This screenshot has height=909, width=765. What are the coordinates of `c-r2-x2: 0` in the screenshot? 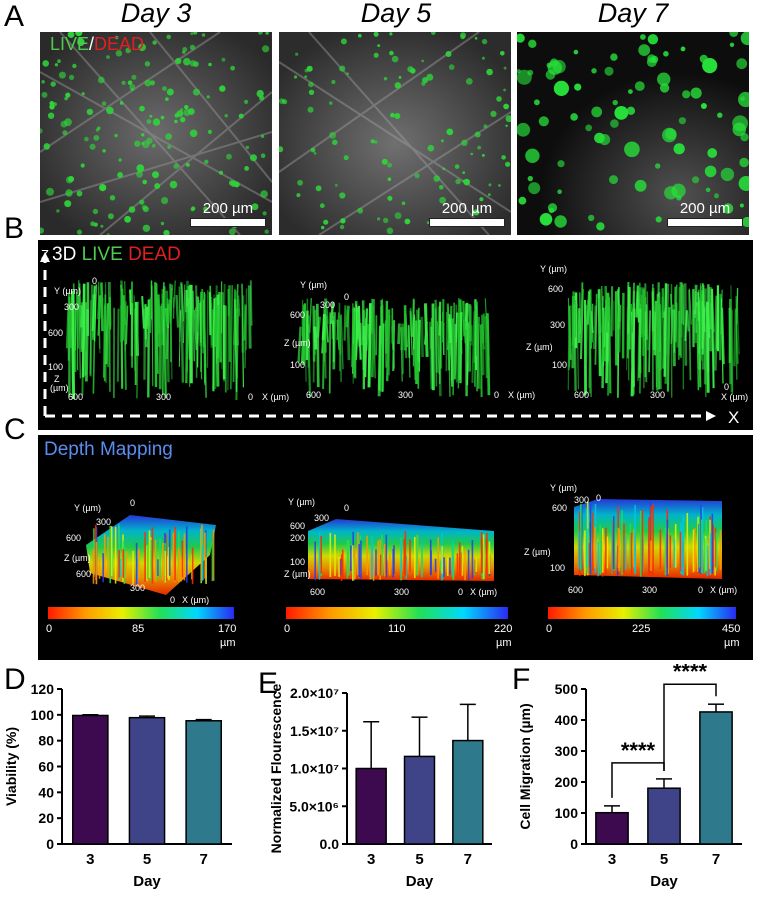 It's located at (461, 592).